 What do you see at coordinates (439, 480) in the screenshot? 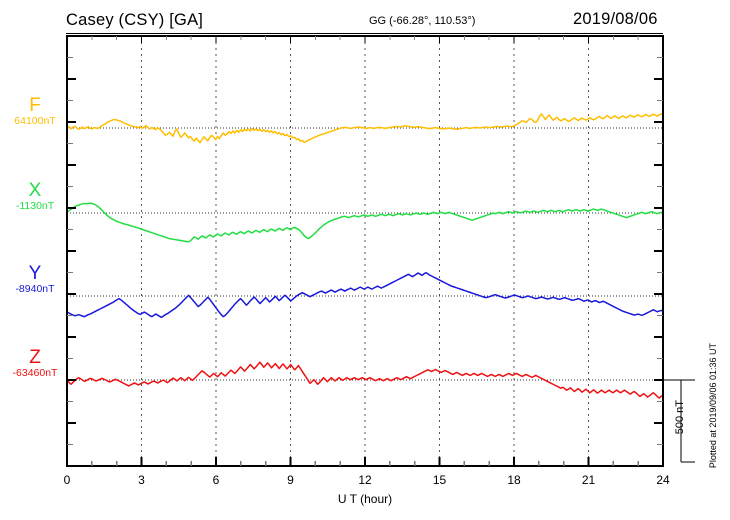
I see `x-tick-label: 15` at bounding box center [439, 480].